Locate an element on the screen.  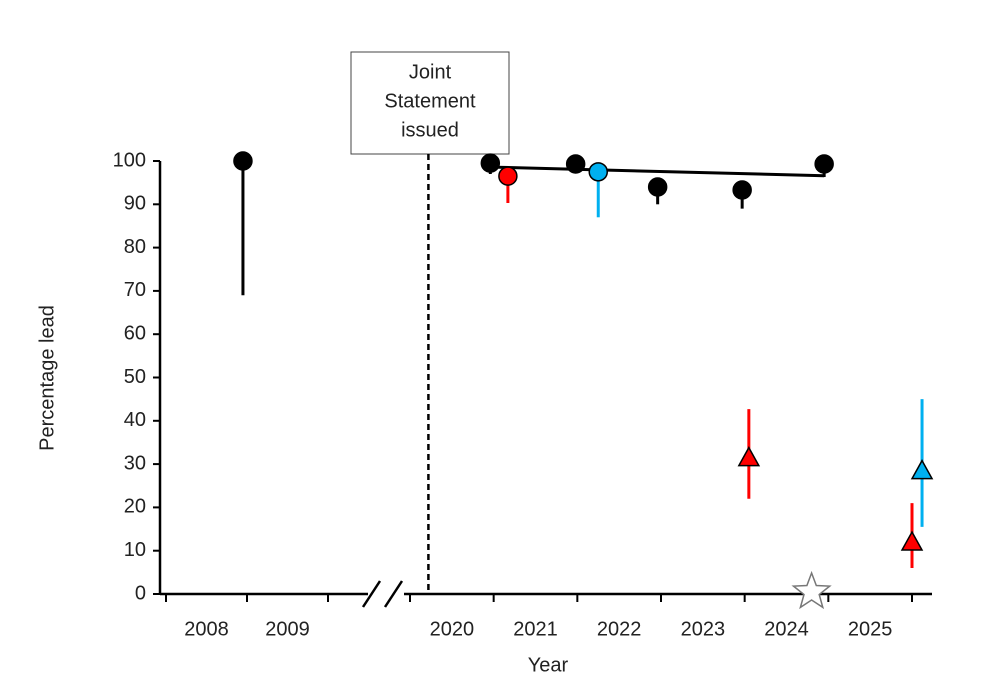
y-tick-label: 40 is located at coordinates (135, 420).